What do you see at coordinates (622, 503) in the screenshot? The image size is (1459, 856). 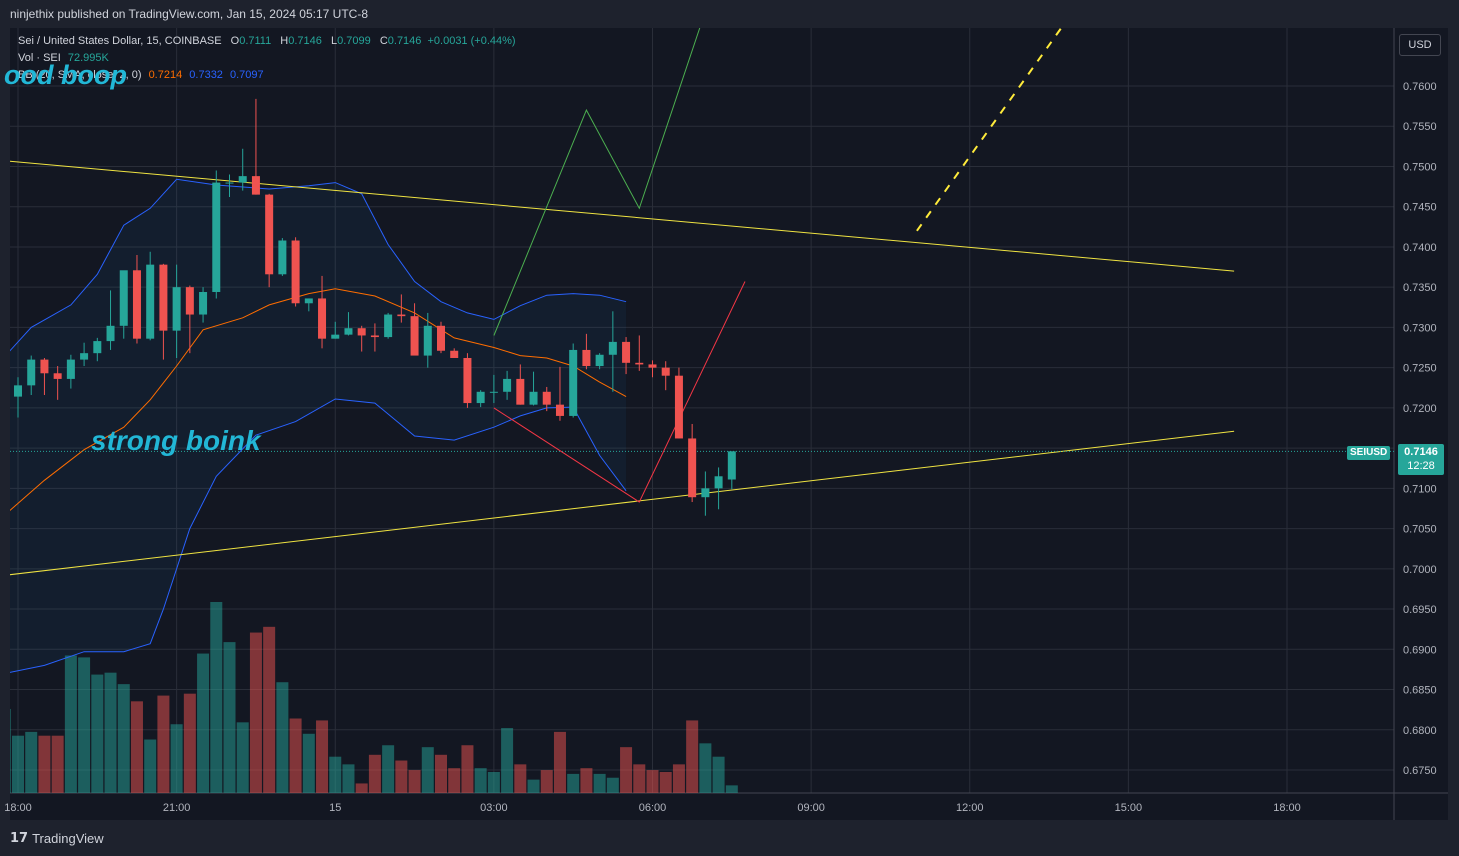 I see `lower-trendline` at bounding box center [622, 503].